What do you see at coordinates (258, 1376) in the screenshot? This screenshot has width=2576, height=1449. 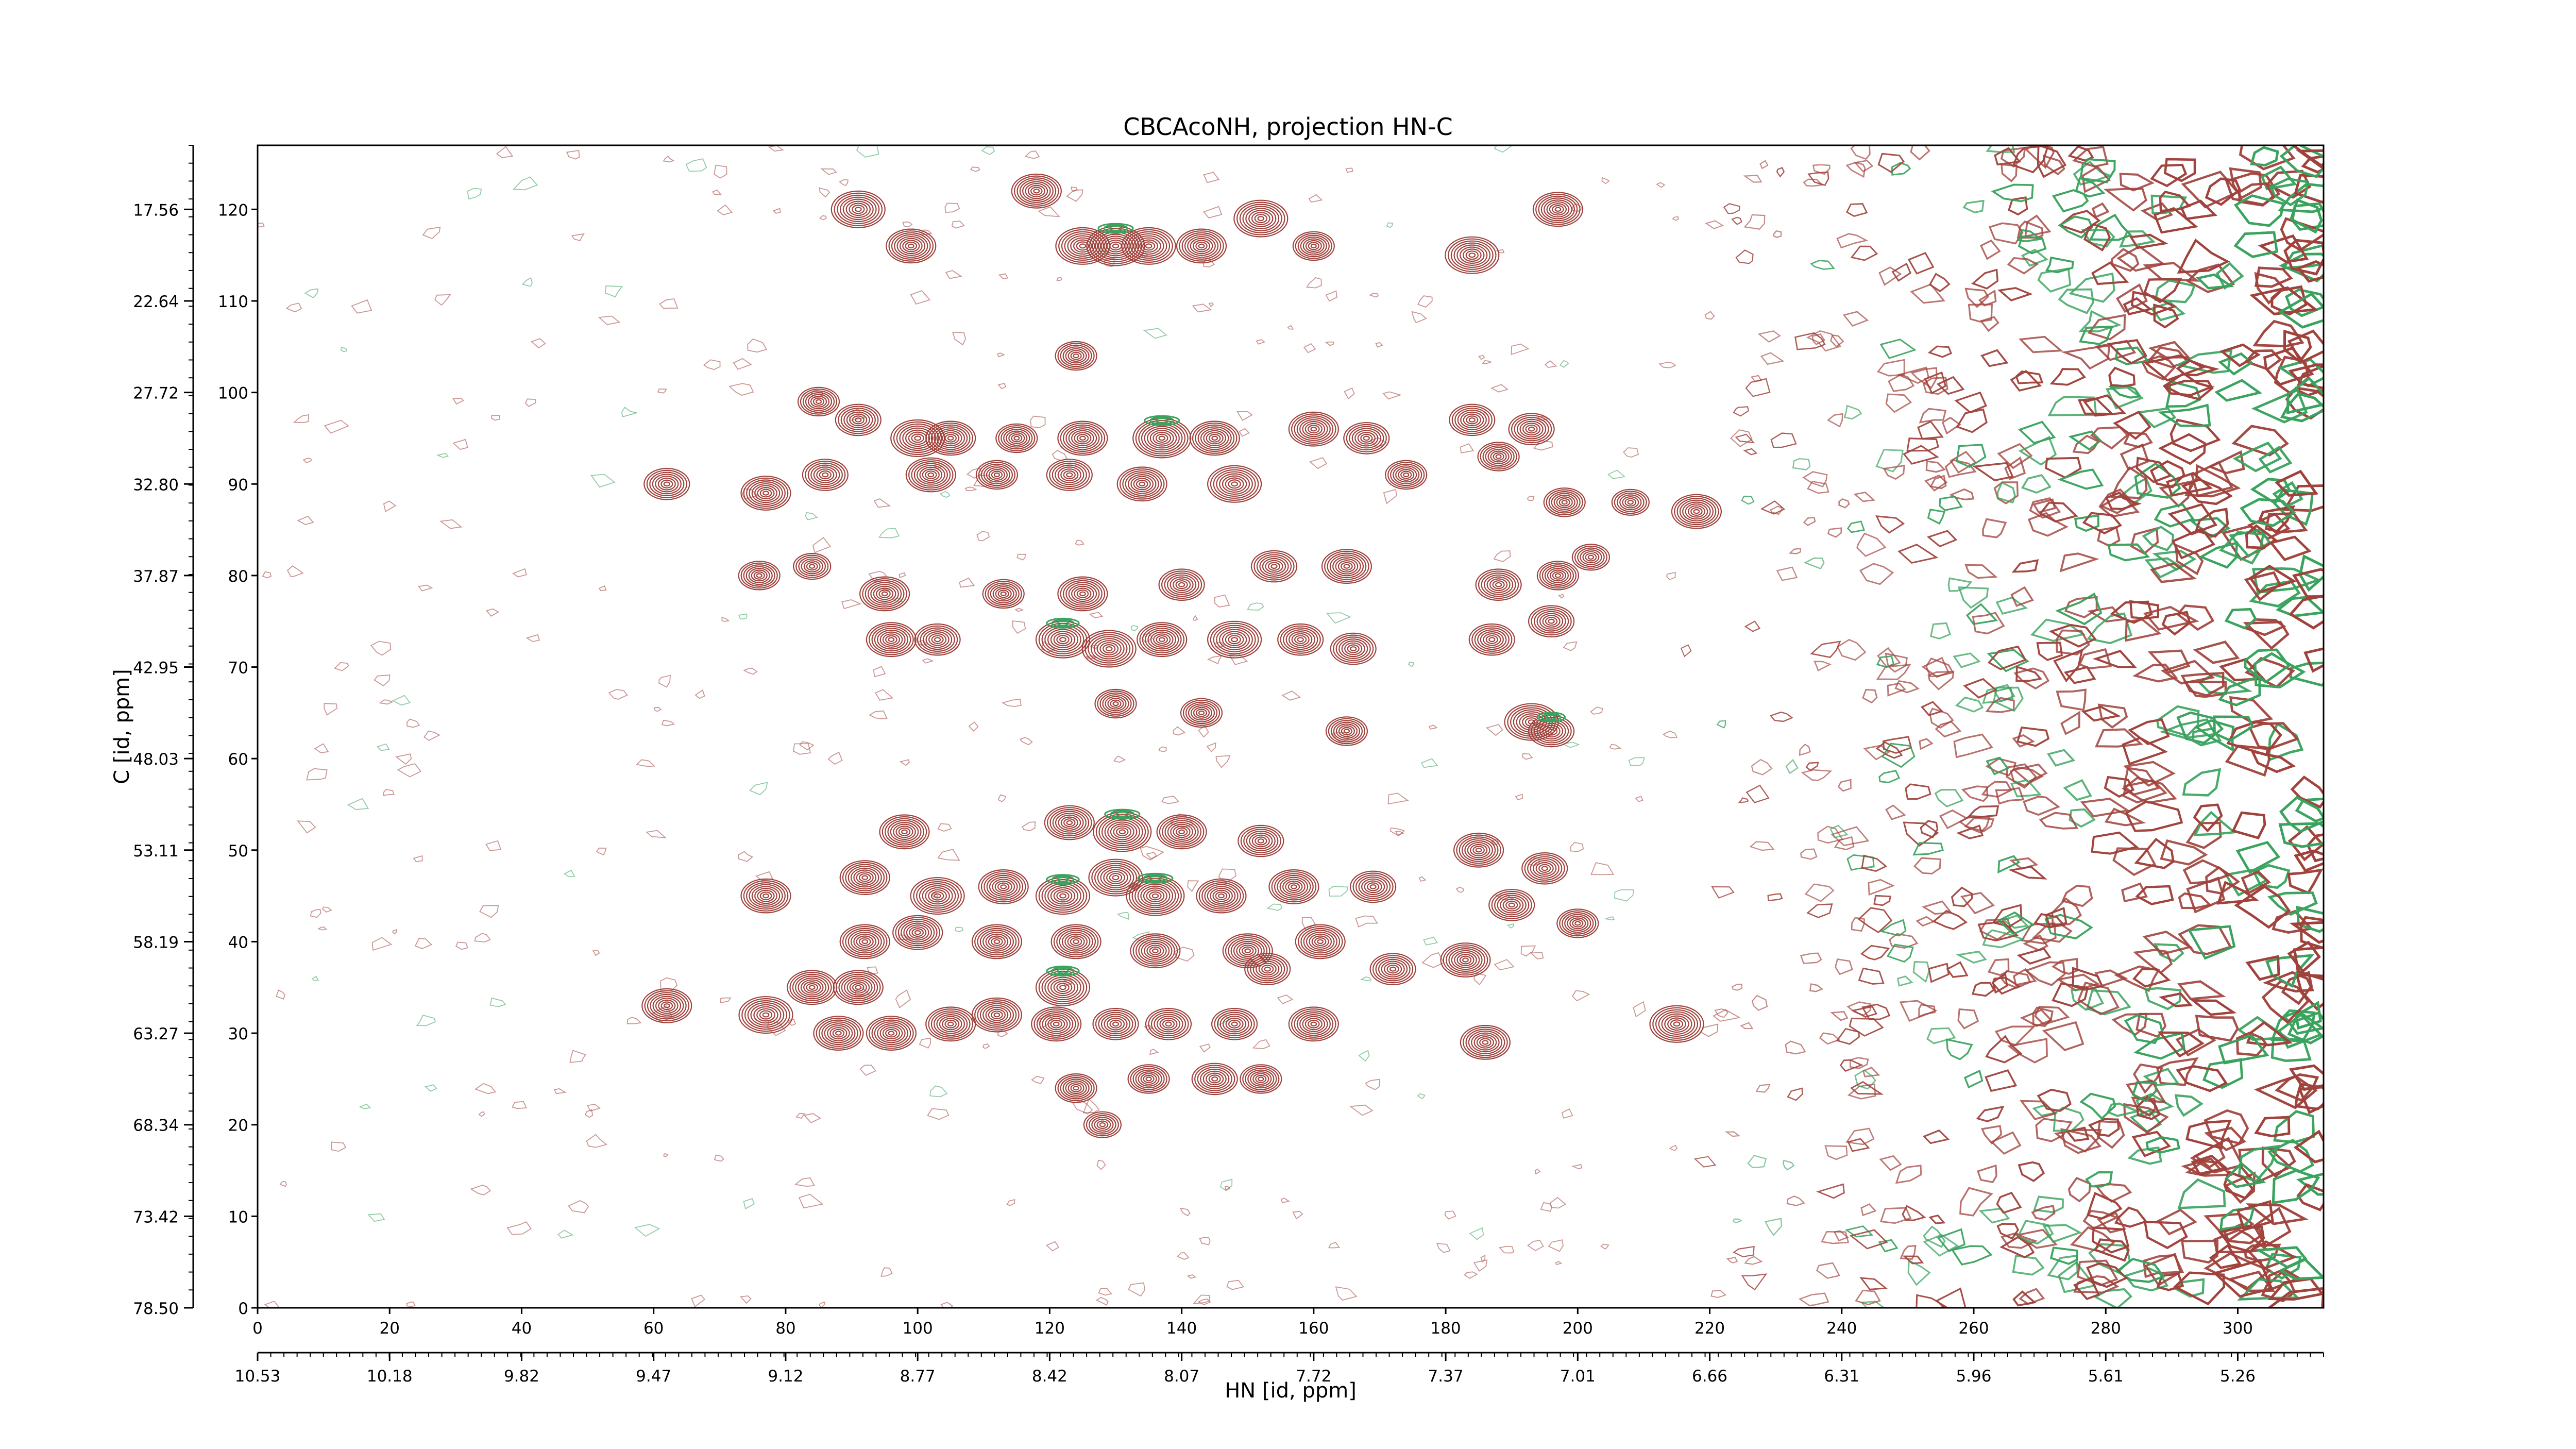 I see `x-ppm-tick-label: 10.53` at bounding box center [258, 1376].